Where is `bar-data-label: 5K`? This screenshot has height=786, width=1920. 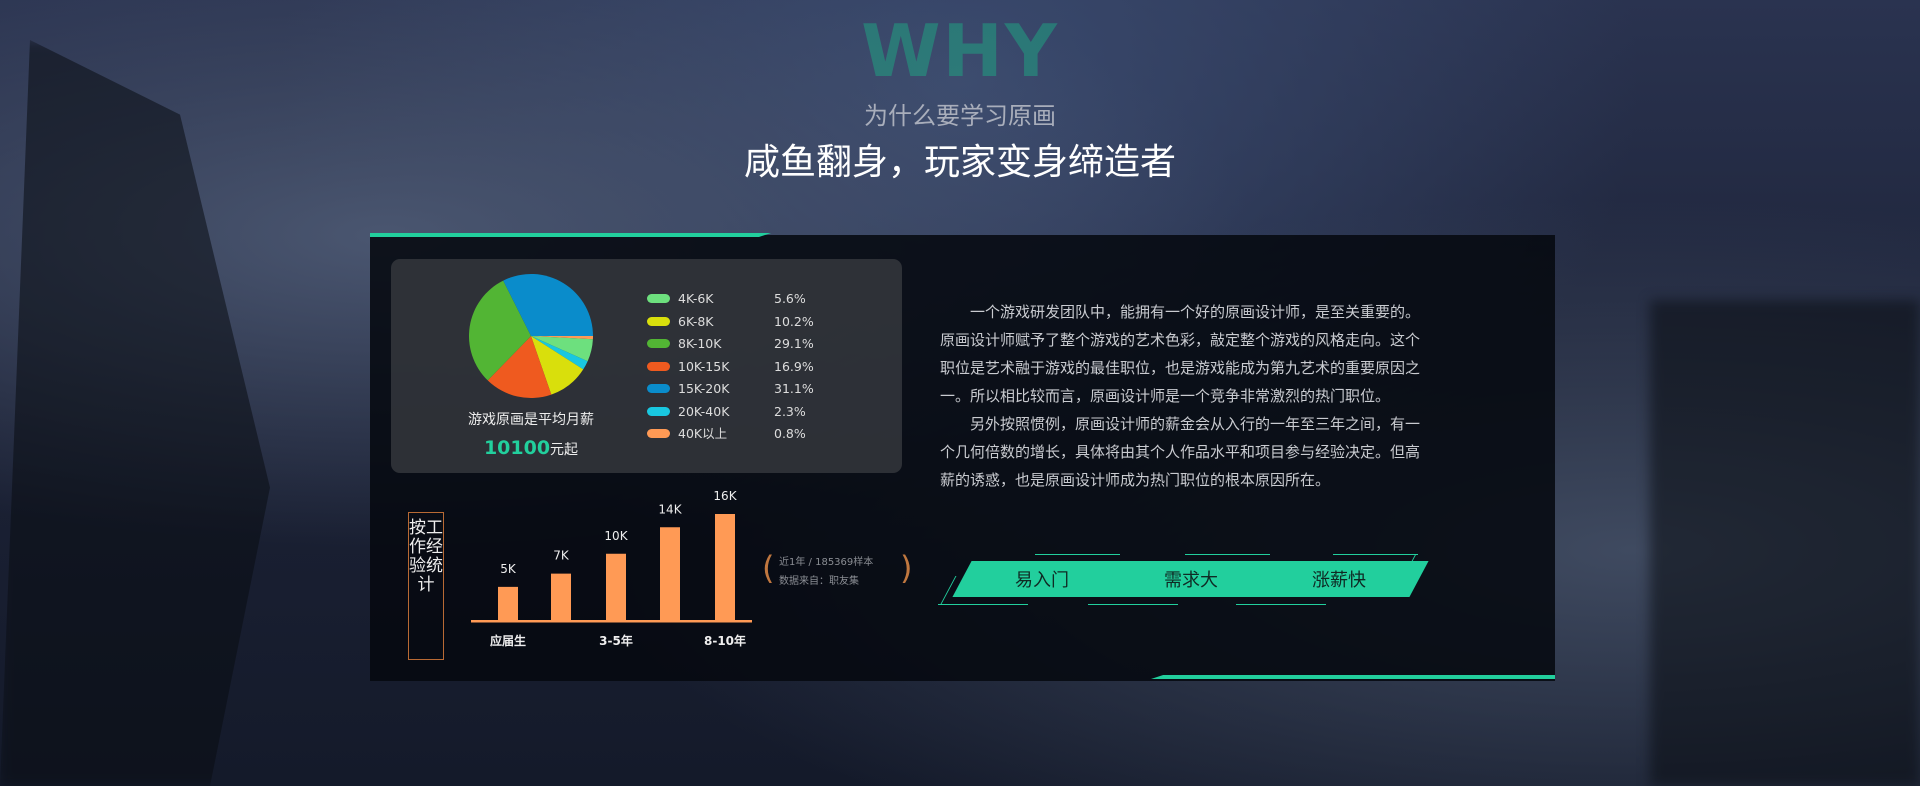
bar-data-label: 5K is located at coordinates (508, 569).